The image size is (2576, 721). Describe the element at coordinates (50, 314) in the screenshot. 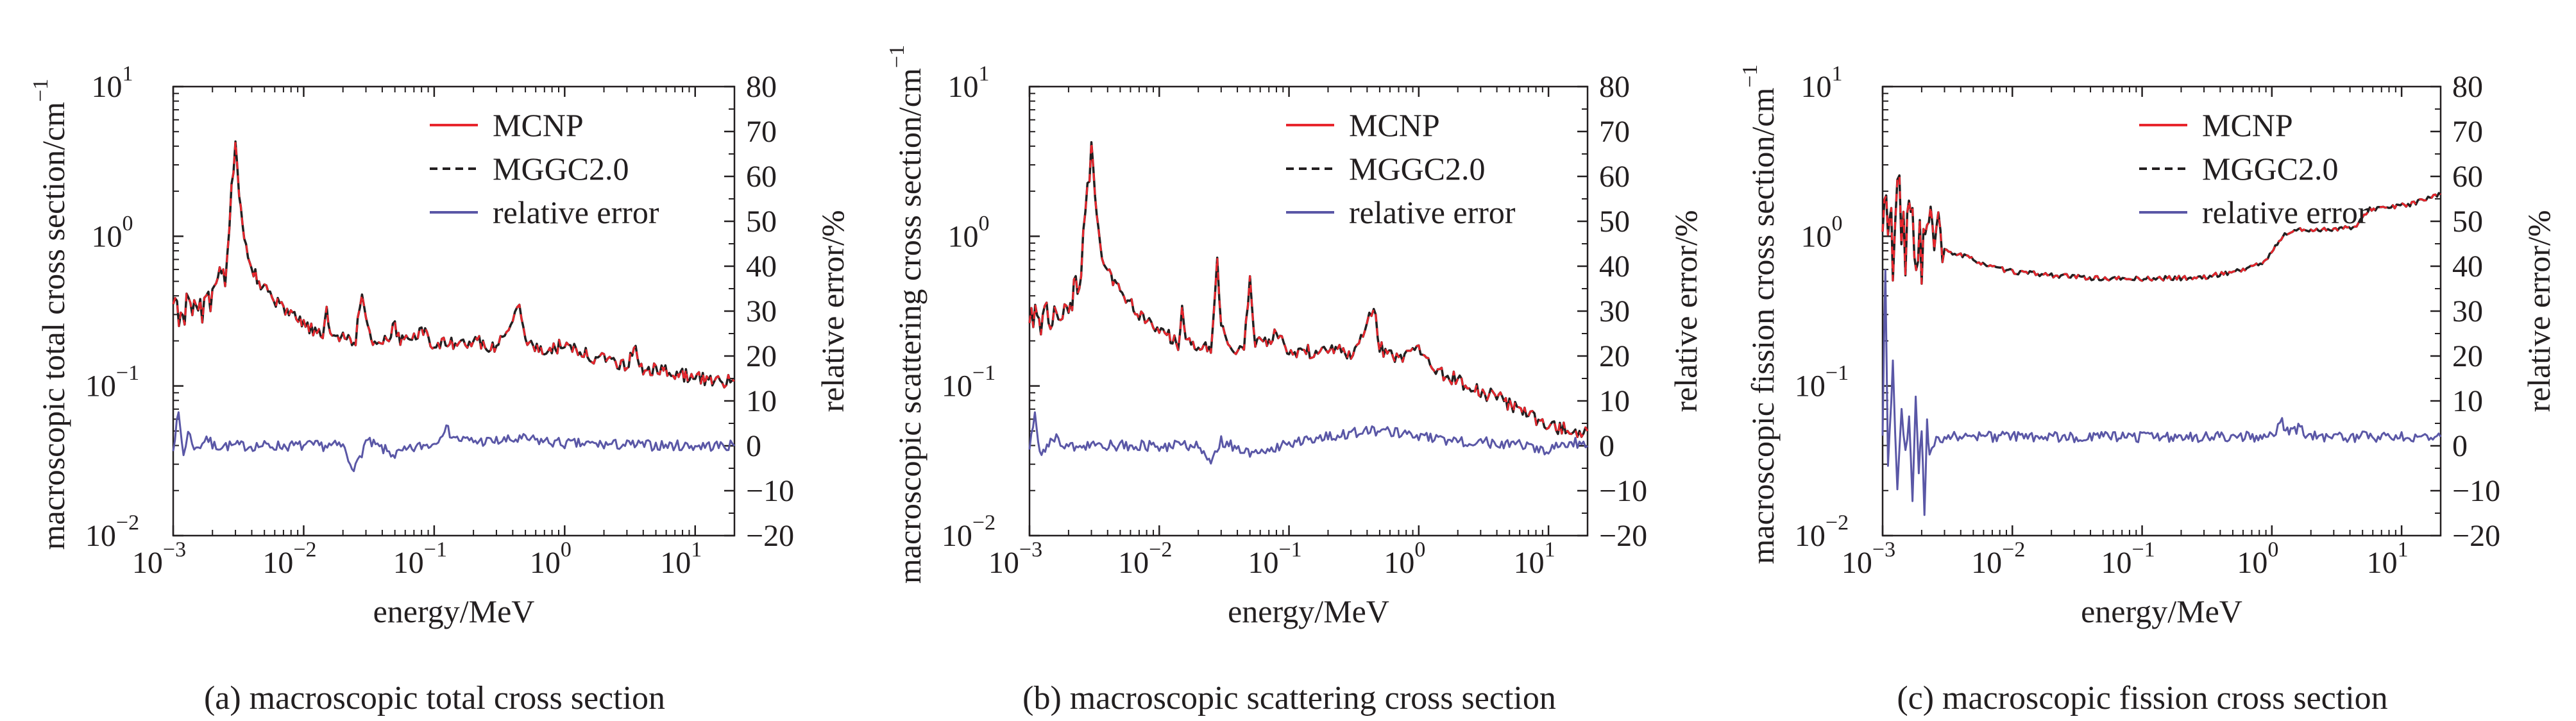

I see `y-axis-label: macroscopic total cross section/cm−1` at that location.